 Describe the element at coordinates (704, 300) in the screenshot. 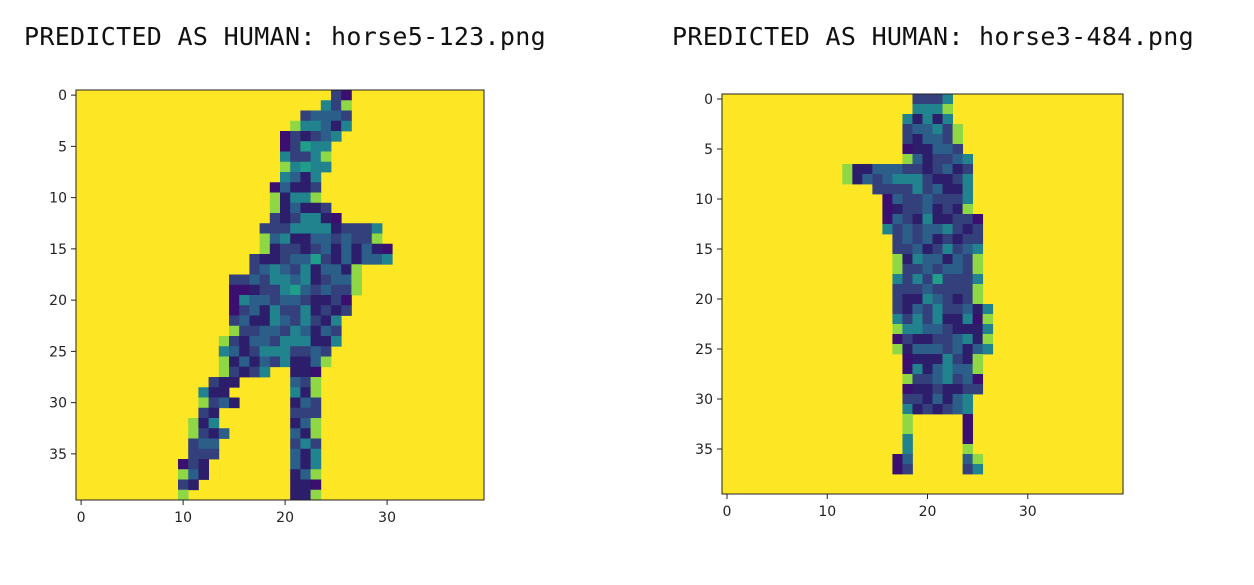

I see `y-tick-label: 20` at that location.